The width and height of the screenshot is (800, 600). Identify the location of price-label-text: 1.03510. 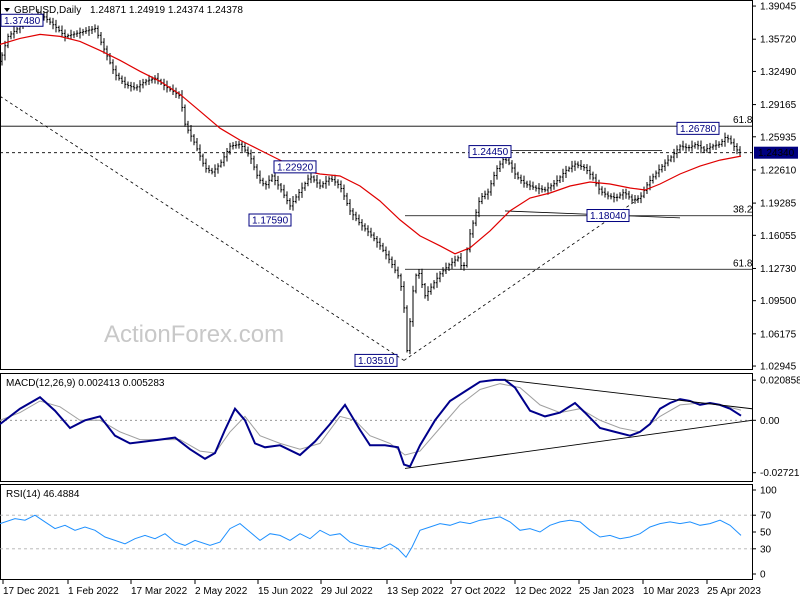
(376, 361).